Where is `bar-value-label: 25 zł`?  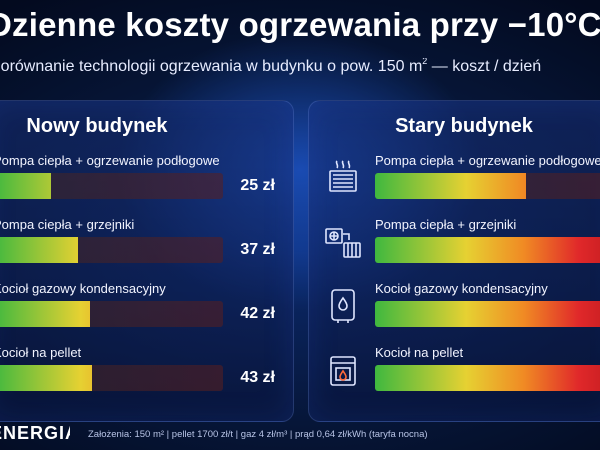
bar-value-label: 25 zł is located at coordinates (257, 185).